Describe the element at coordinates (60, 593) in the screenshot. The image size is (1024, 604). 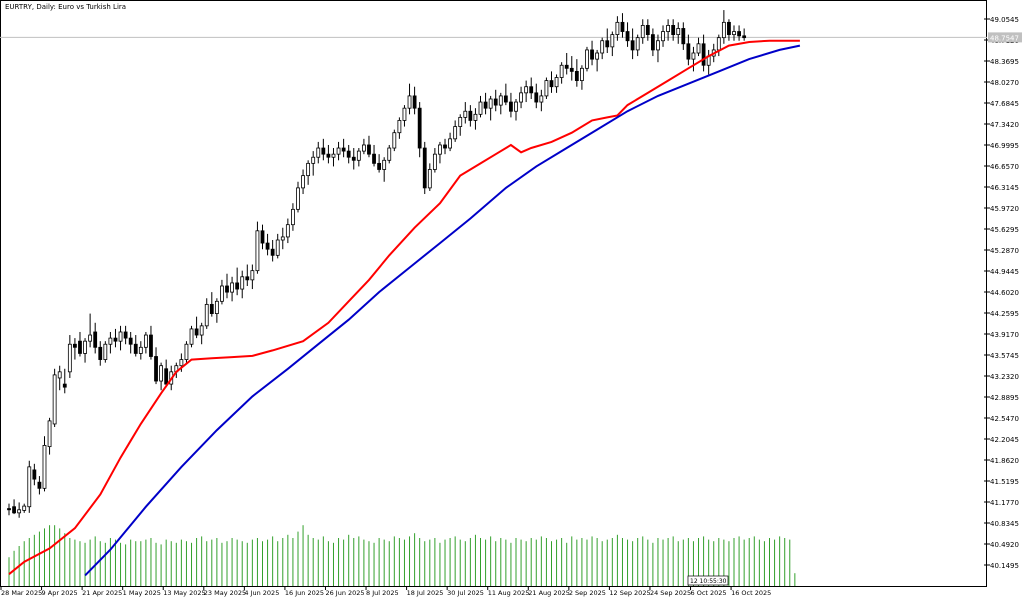
I see `x-tick-label: 9 Apr 2025` at that location.